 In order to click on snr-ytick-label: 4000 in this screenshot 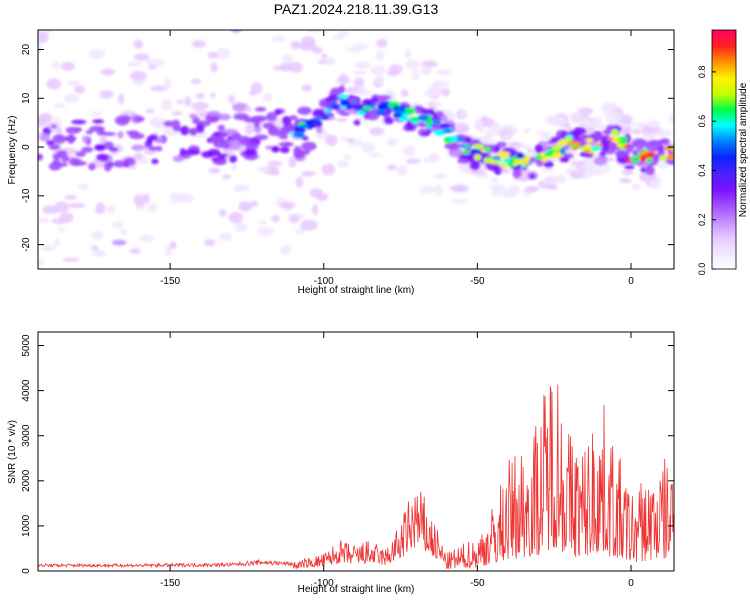, I will do `click(26, 390)`.